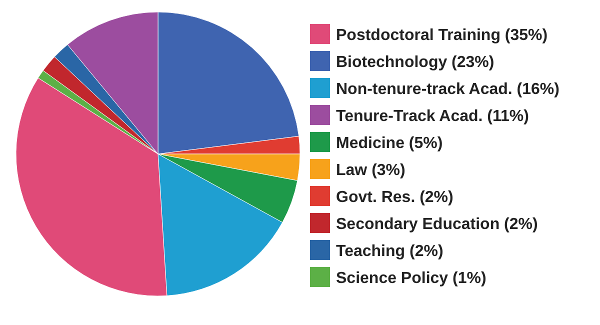  What do you see at coordinates (442, 35) in the screenshot?
I see `legend-label: Postdoctoral Training (35%)` at bounding box center [442, 35].